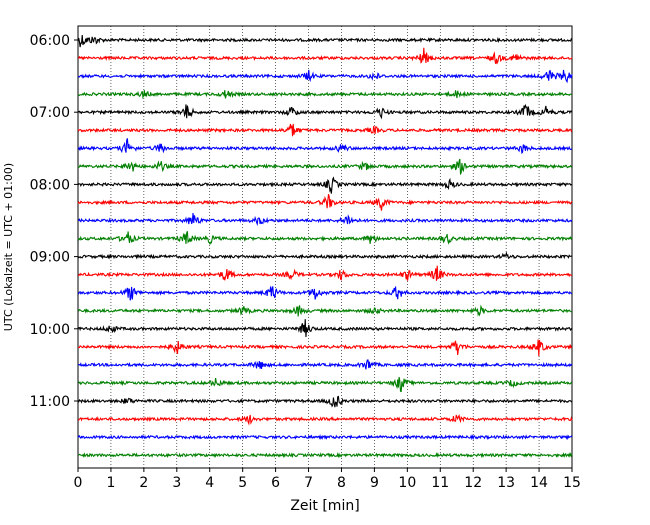 Image resolution: width=650 pixels, height=525 pixels. I want to click on x-axis-ticks: 0 1 2 3 4 5 6 7 8 9 10 11 12 13 14 15, so click(327, 479).